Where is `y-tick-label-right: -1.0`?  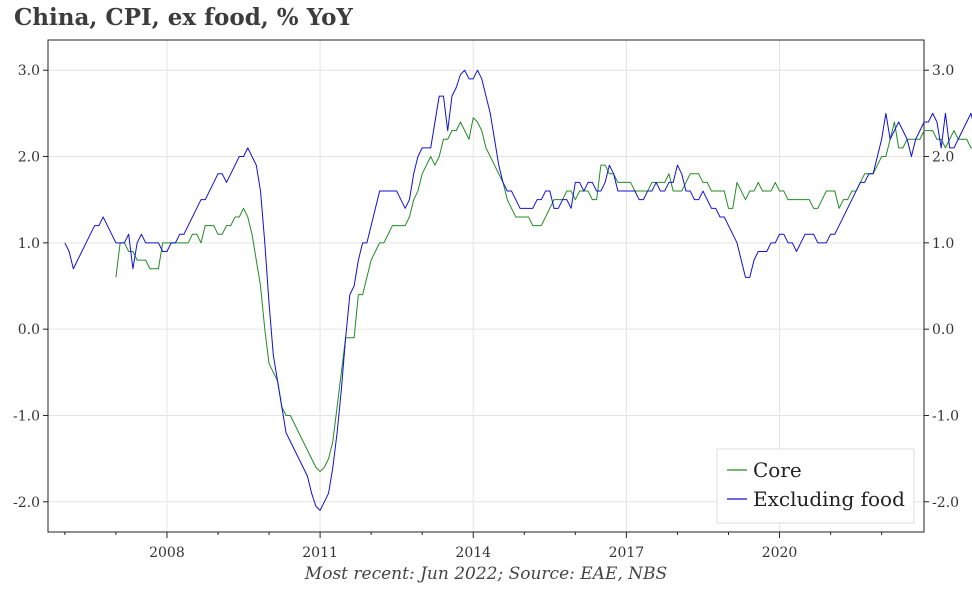
y-tick-label-right: -1.0 is located at coordinates (945, 416).